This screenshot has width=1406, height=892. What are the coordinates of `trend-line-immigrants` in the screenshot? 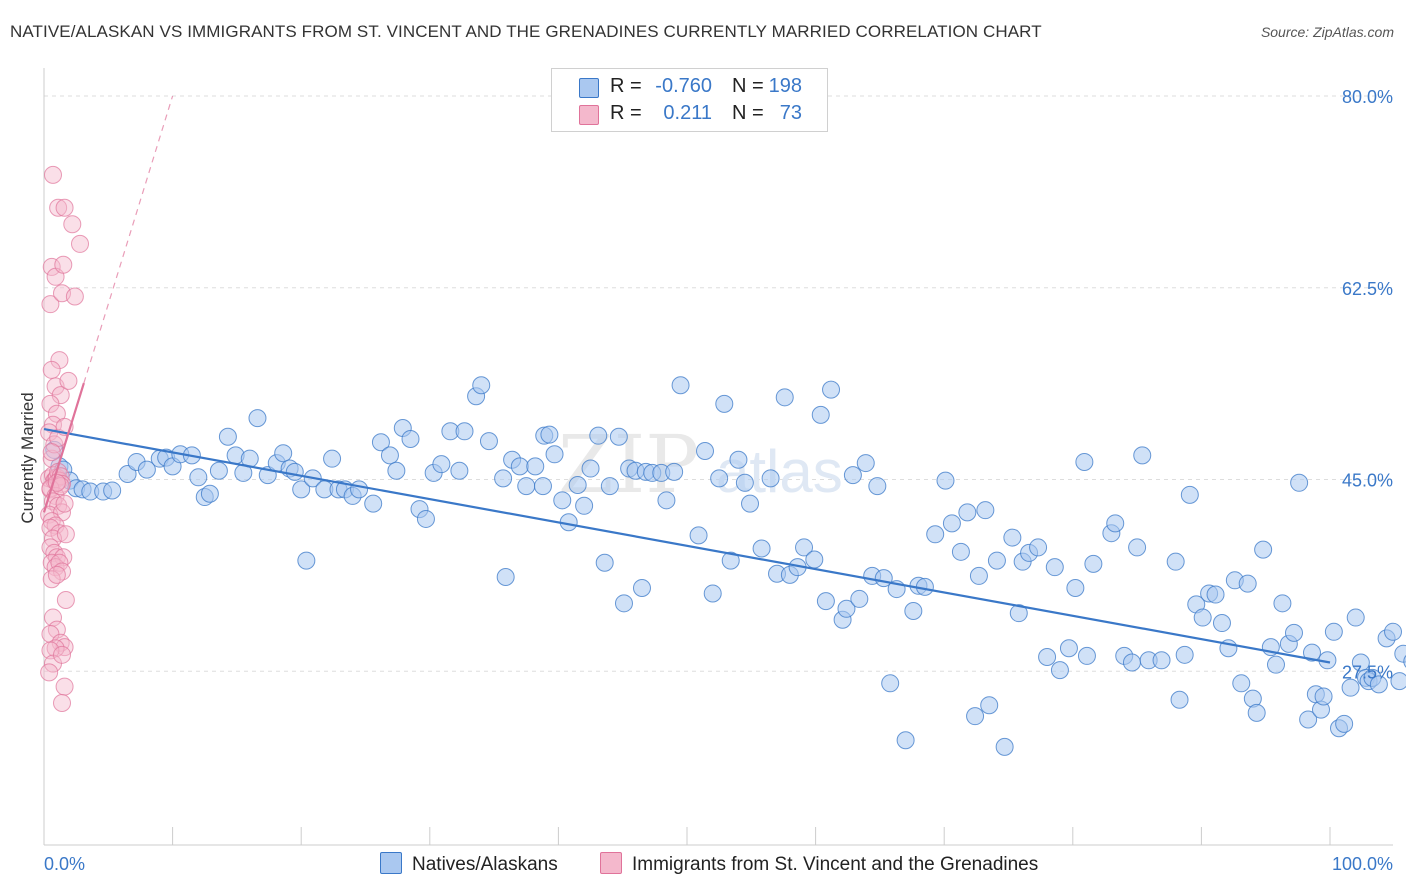 It's located at (63, 447).